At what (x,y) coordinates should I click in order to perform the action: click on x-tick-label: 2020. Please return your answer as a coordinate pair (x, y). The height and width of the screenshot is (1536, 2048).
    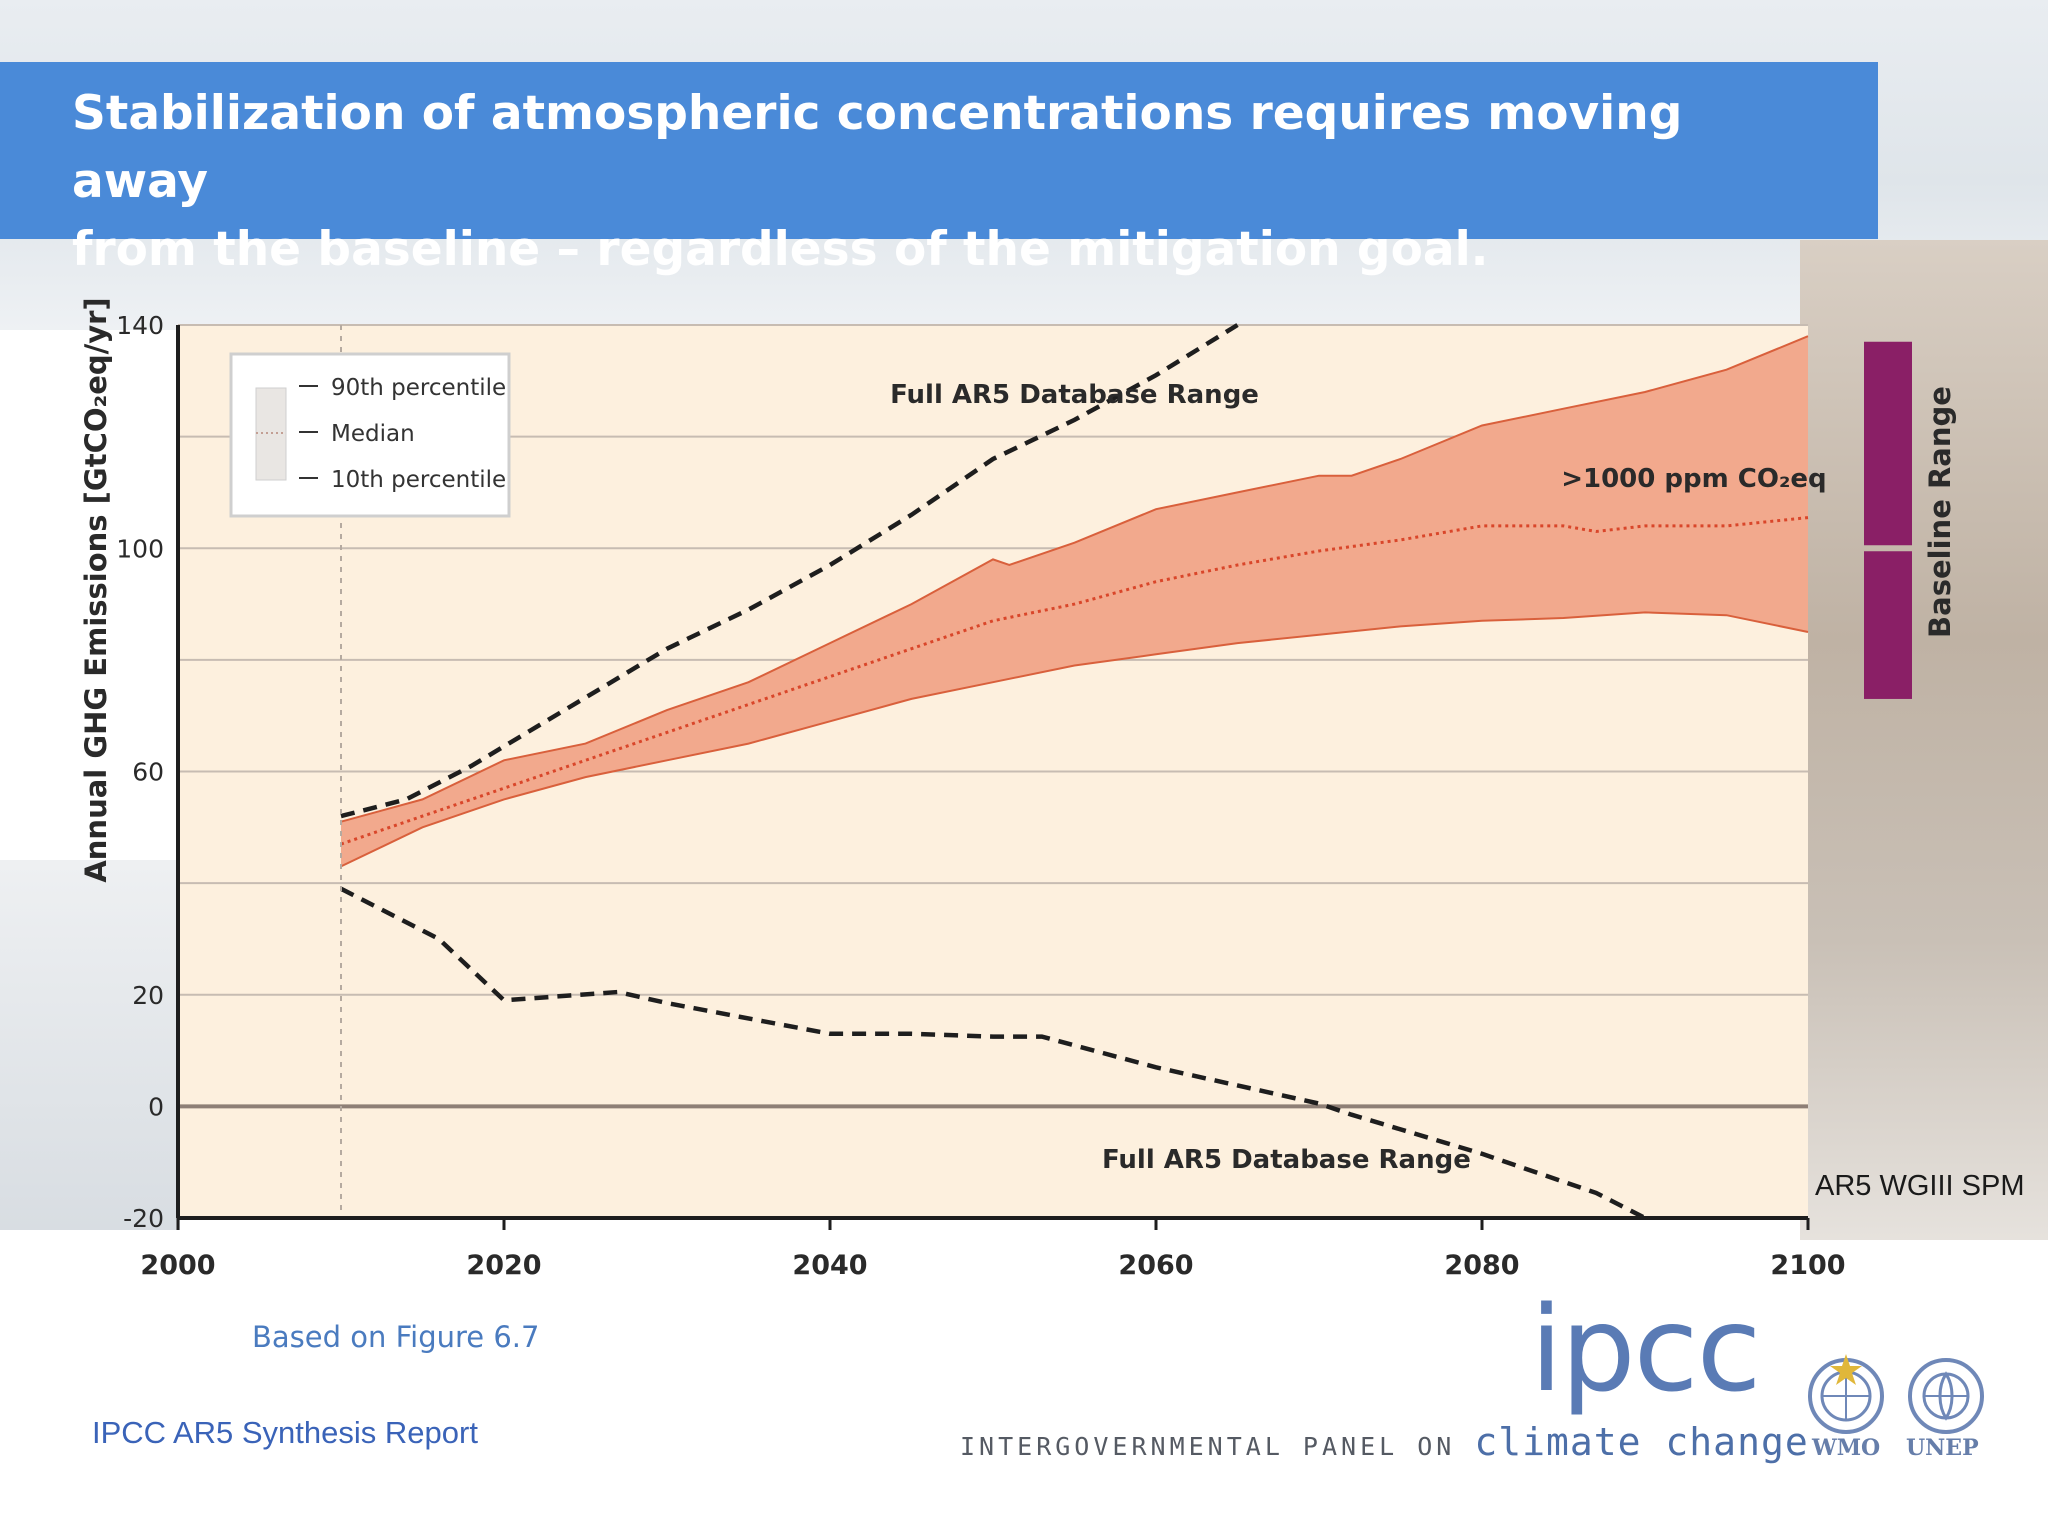
    Looking at the image, I should click on (503, 1265).